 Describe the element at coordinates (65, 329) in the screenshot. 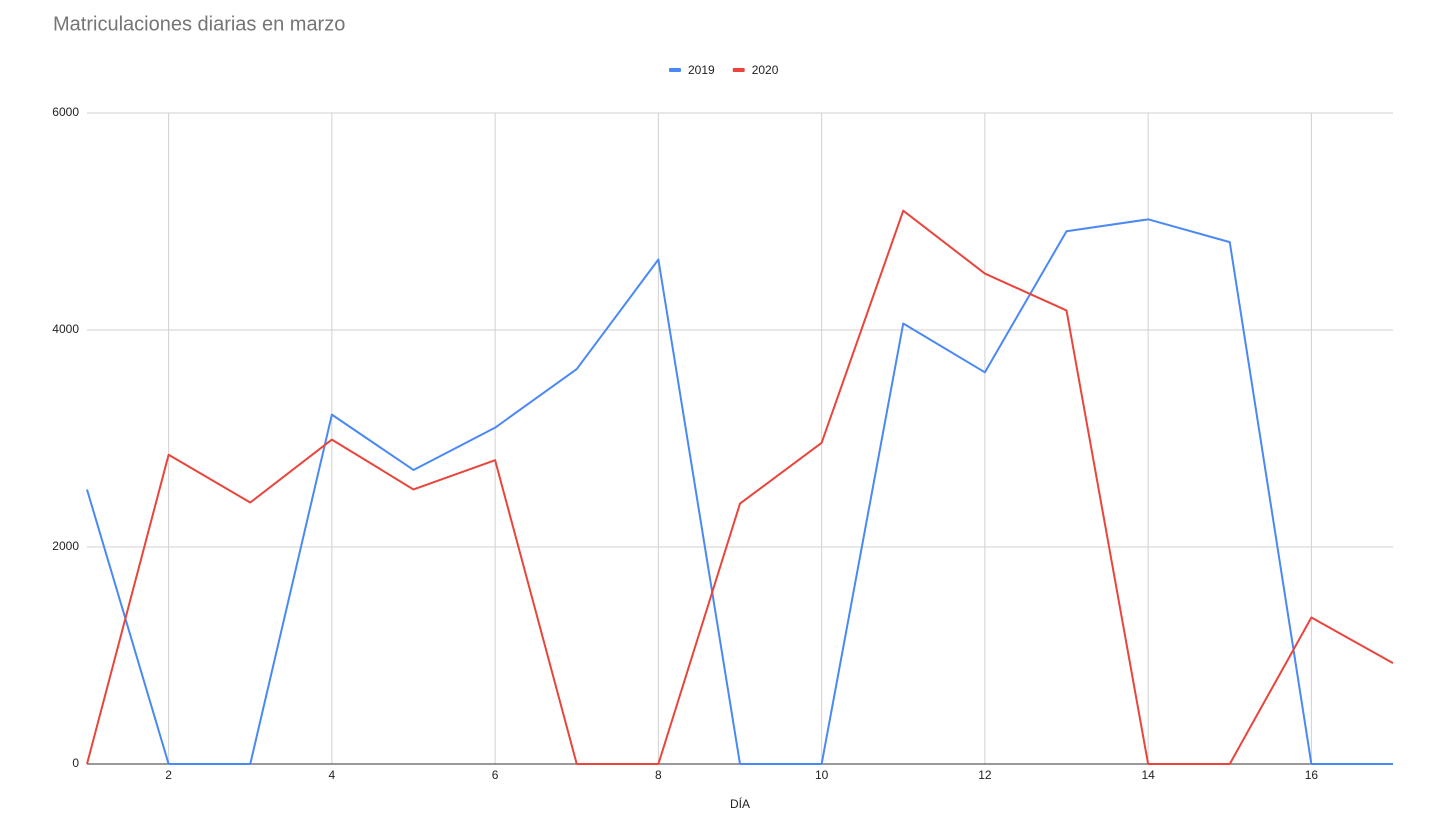

I see `y-tick-label: 4000` at that location.